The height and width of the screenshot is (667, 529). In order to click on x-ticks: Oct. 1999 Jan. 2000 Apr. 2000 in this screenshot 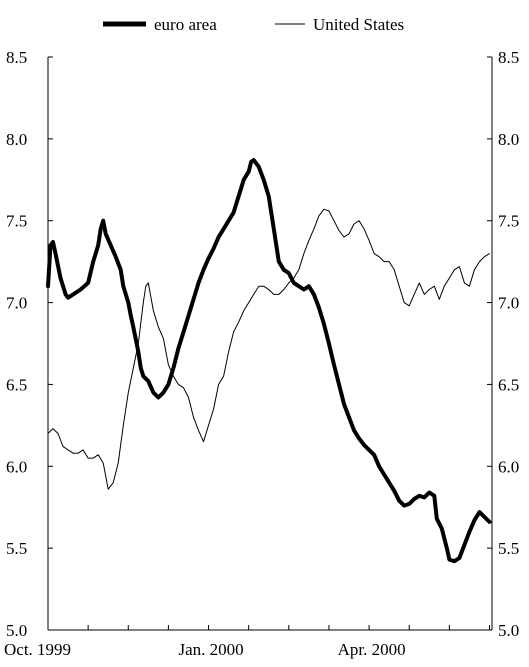, I will do `click(247, 642)`.